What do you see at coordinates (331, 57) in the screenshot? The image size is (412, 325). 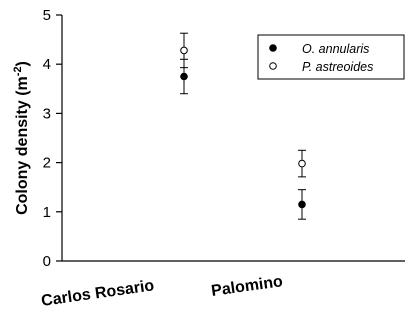 I see `legend-box` at bounding box center [331, 57].